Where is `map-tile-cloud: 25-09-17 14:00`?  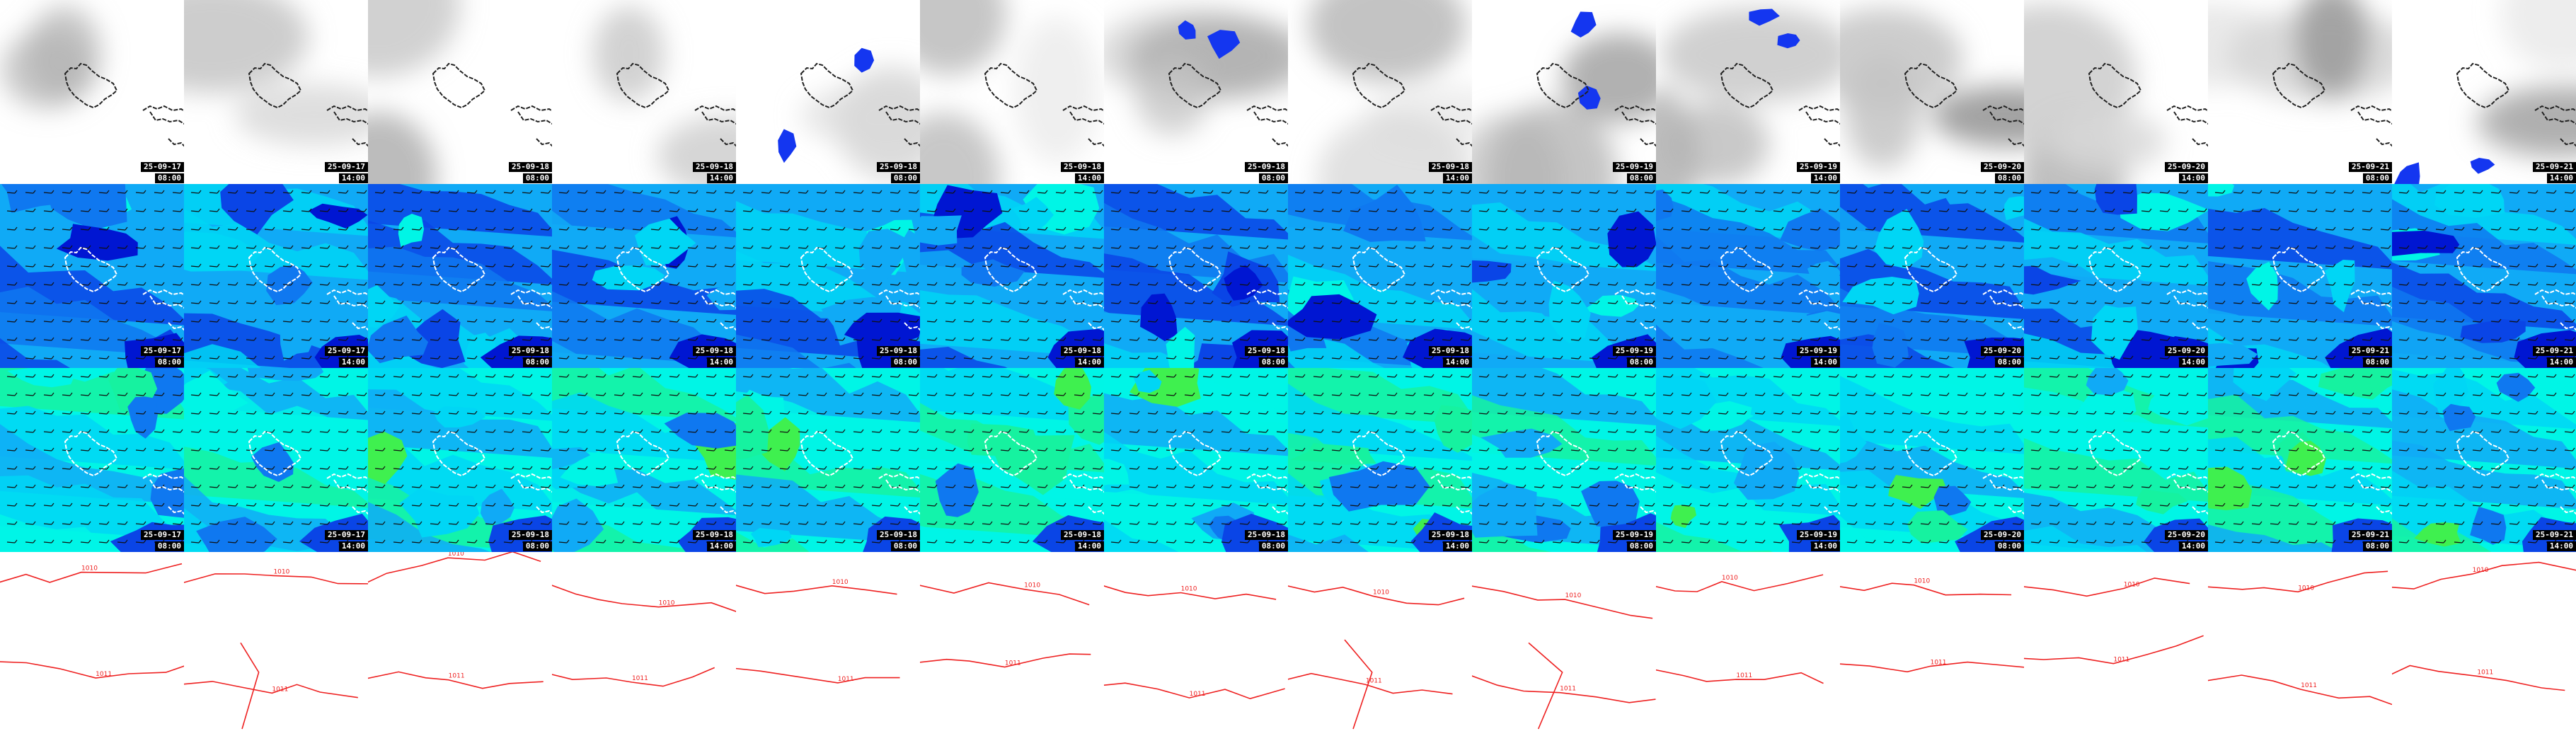
map-tile-cloud: 25-09-17 14:00 is located at coordinates (276, 92).